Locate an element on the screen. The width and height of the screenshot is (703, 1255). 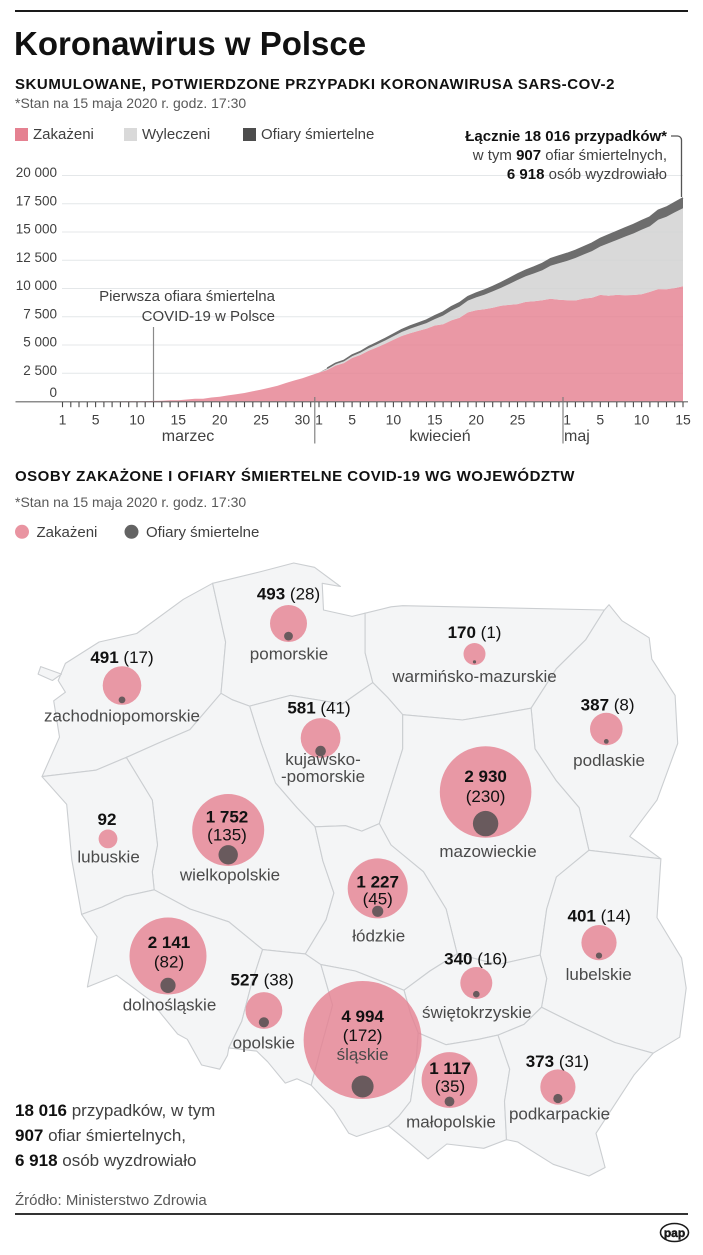
svg-text: (45) is located at coordinates (378, 899).